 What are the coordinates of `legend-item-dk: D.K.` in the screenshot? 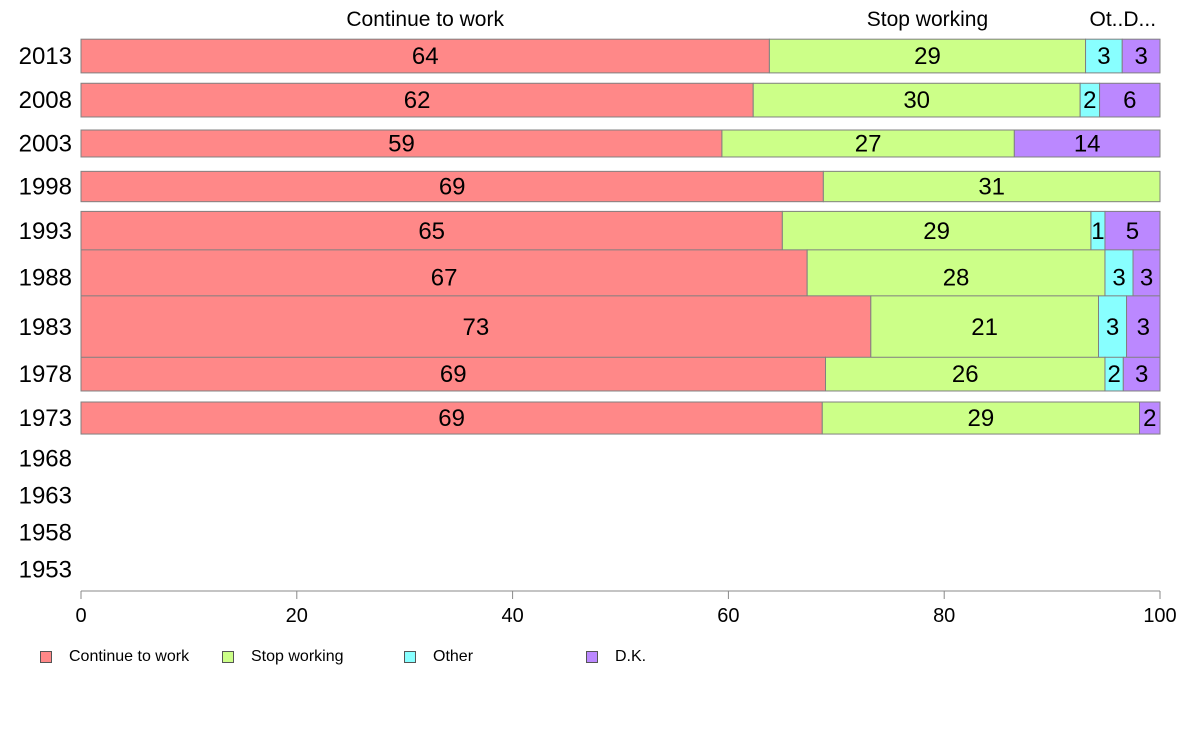 It's located at (616, 657).